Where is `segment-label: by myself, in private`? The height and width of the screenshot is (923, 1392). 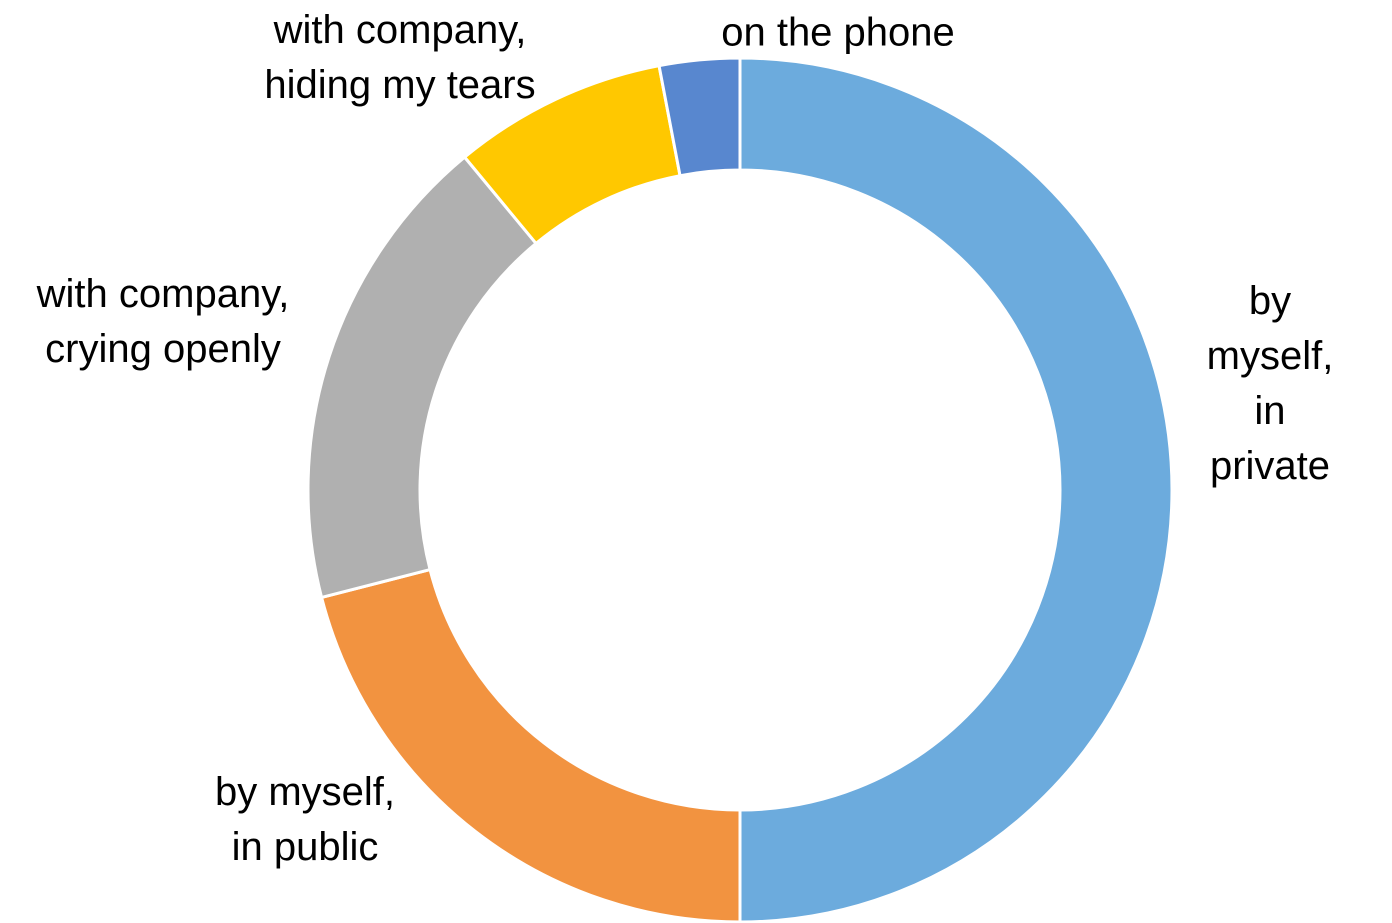 segment-label: by myself, in private is located at coordinates (1270, 383).